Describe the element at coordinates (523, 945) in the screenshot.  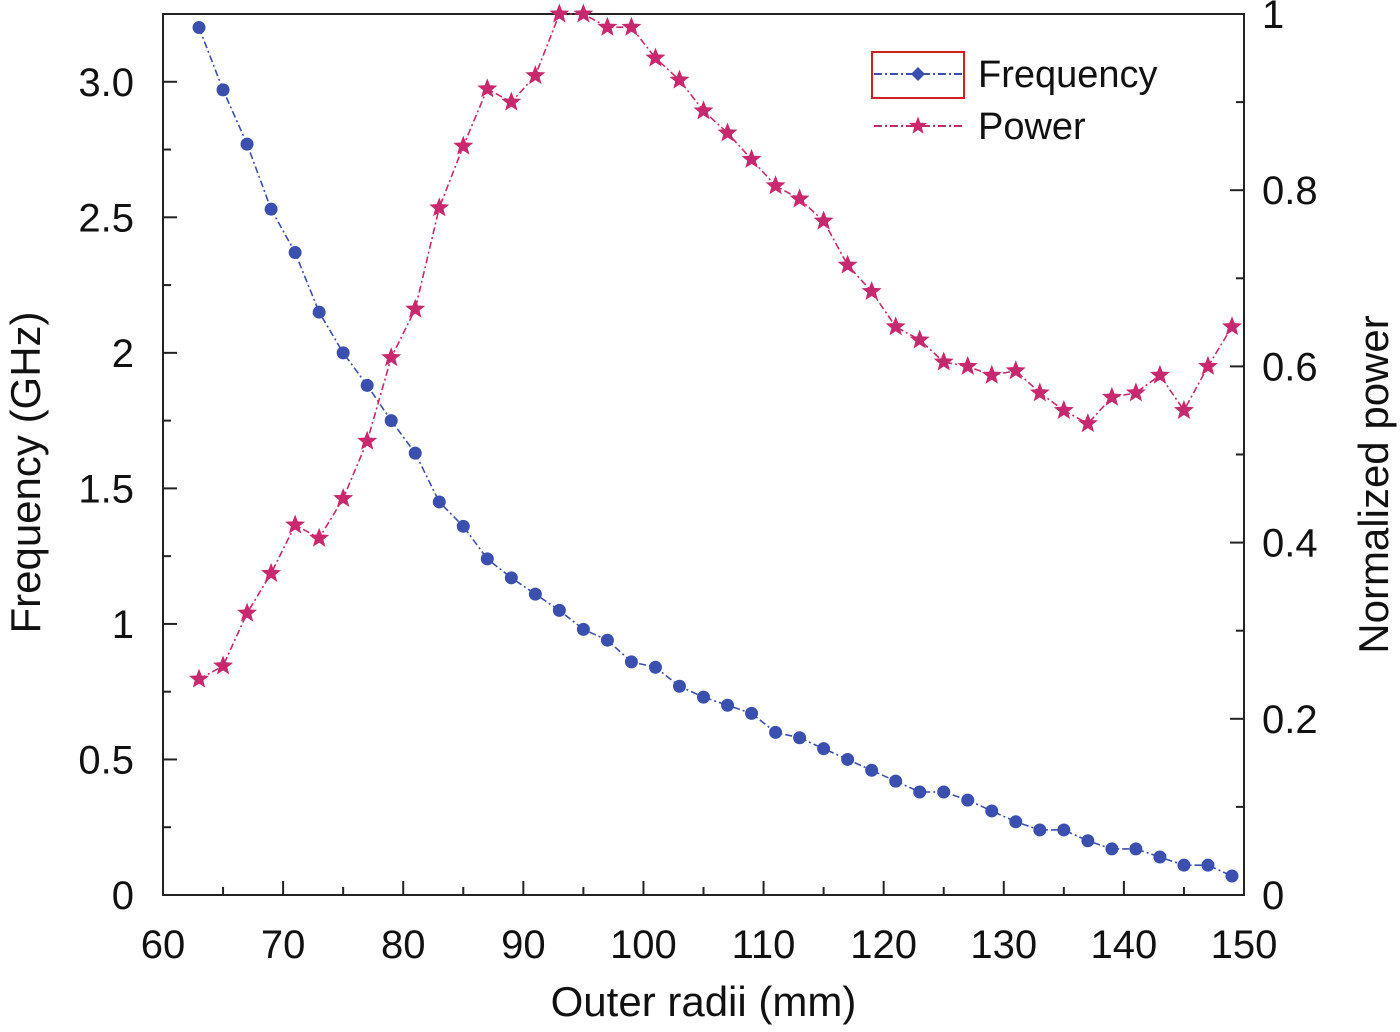
I see `x-tick-label: 90` at that location.